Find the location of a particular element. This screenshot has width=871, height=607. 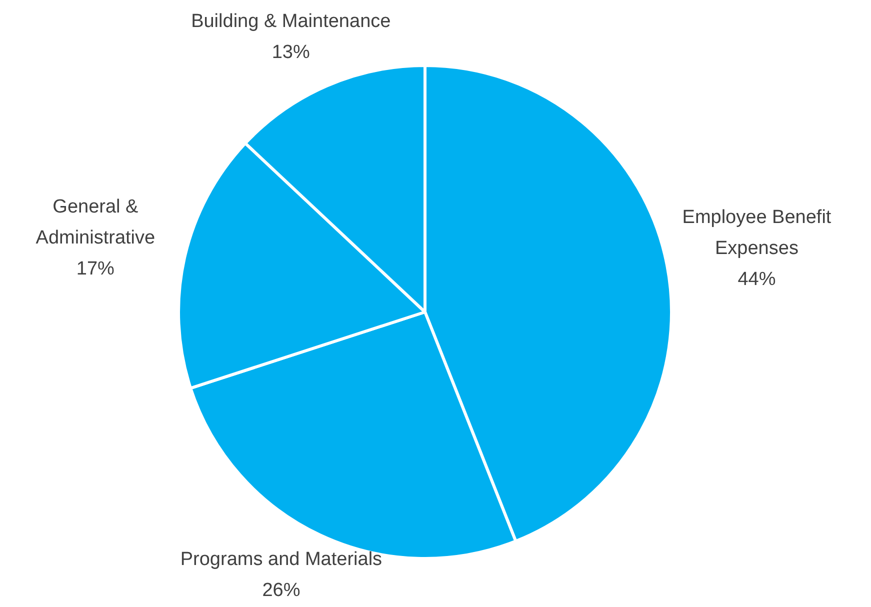

slice-label: Employee Benefit Expenses is located at coordinates (757, 232).